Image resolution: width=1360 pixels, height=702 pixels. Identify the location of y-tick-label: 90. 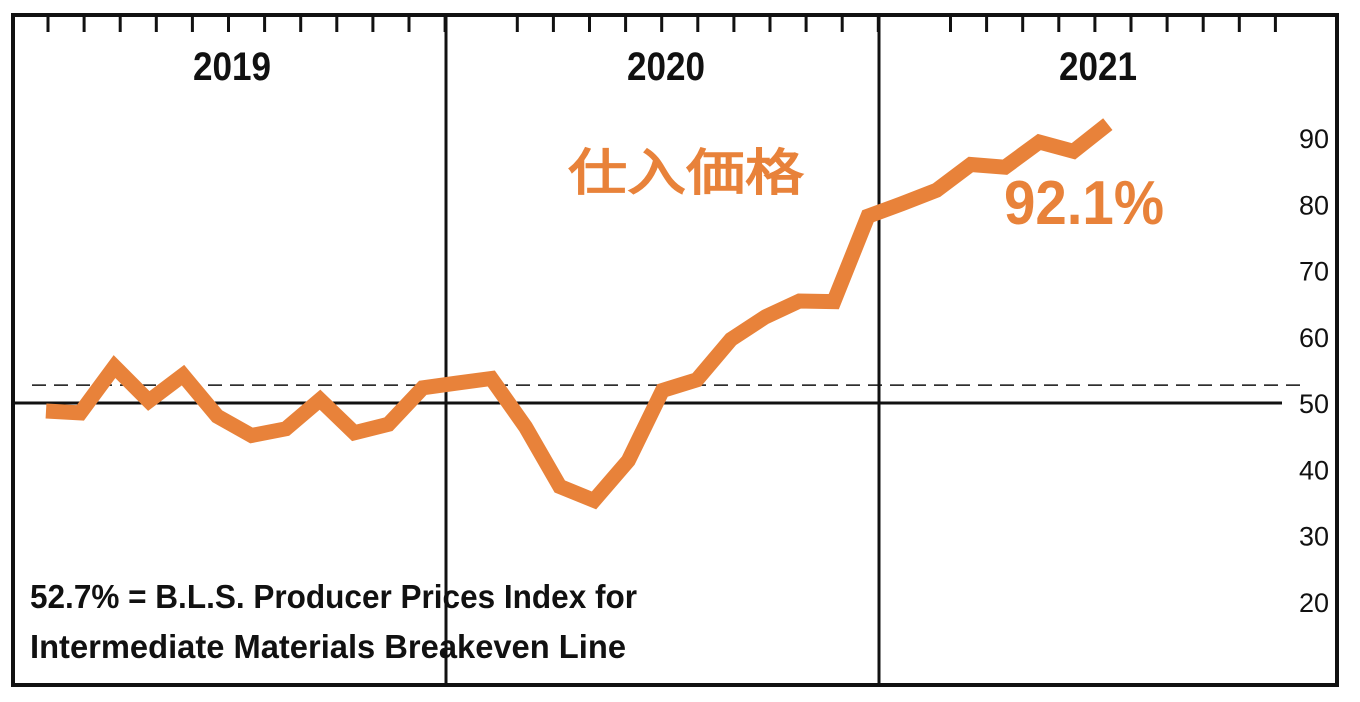
(1314, 139).